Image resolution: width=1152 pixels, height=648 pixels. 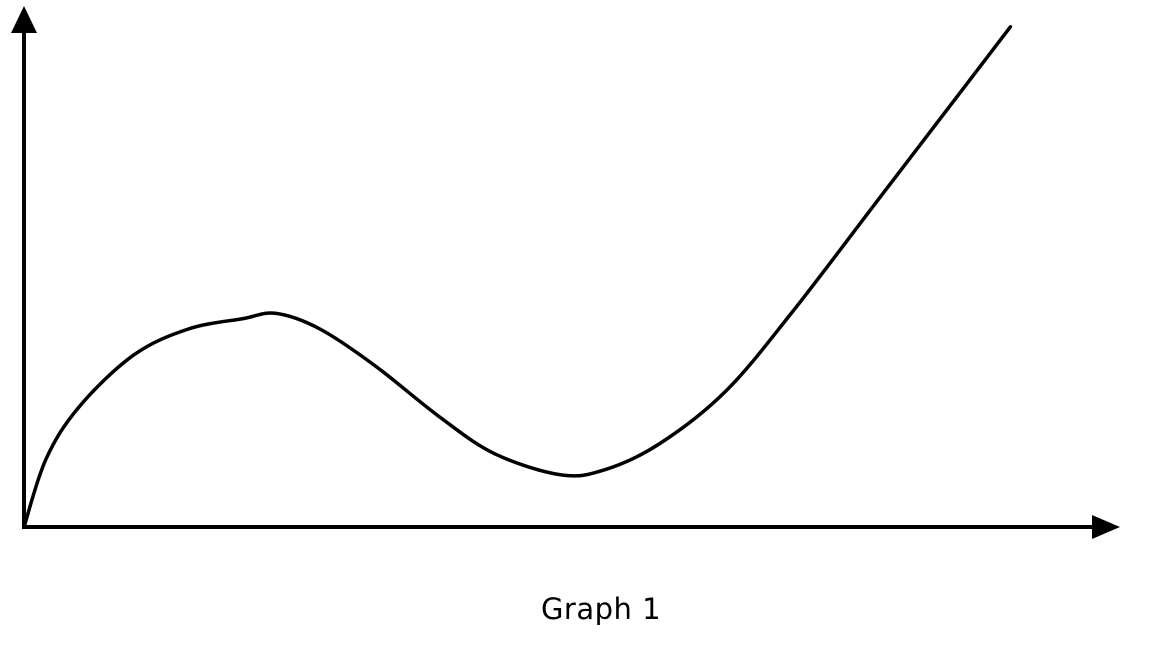 What do you see at coordinates (601, 609) in the screenshot?
I see `graph-caption: Graph 1` at bounding box center [601, 609].